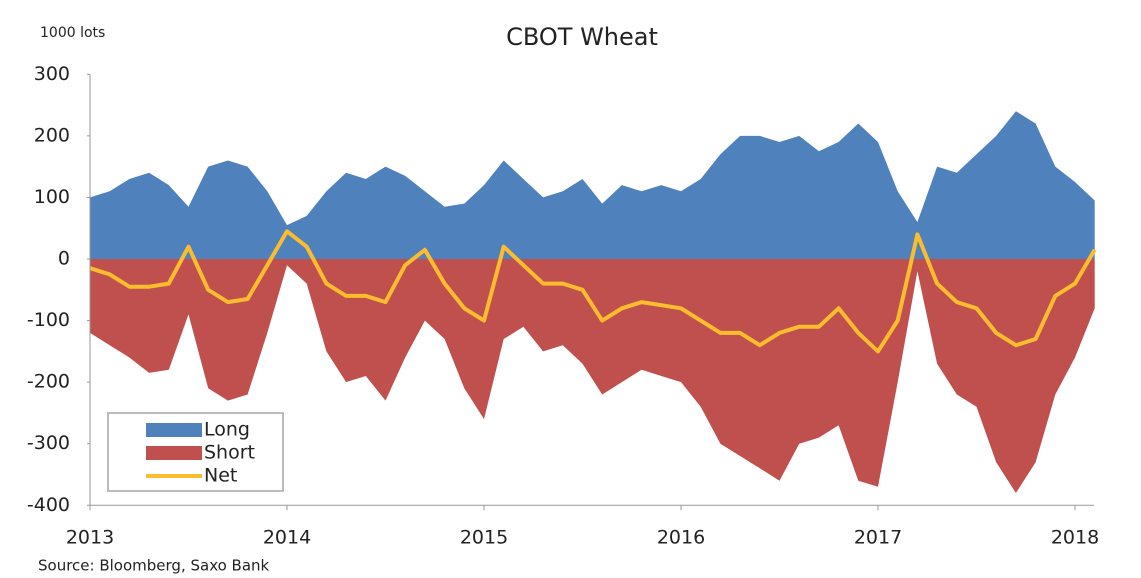 Image resolution: width=1141 pixels, height=578 pixels. I want to click on chart-title: CBOT Wheat, so click(582, 37).